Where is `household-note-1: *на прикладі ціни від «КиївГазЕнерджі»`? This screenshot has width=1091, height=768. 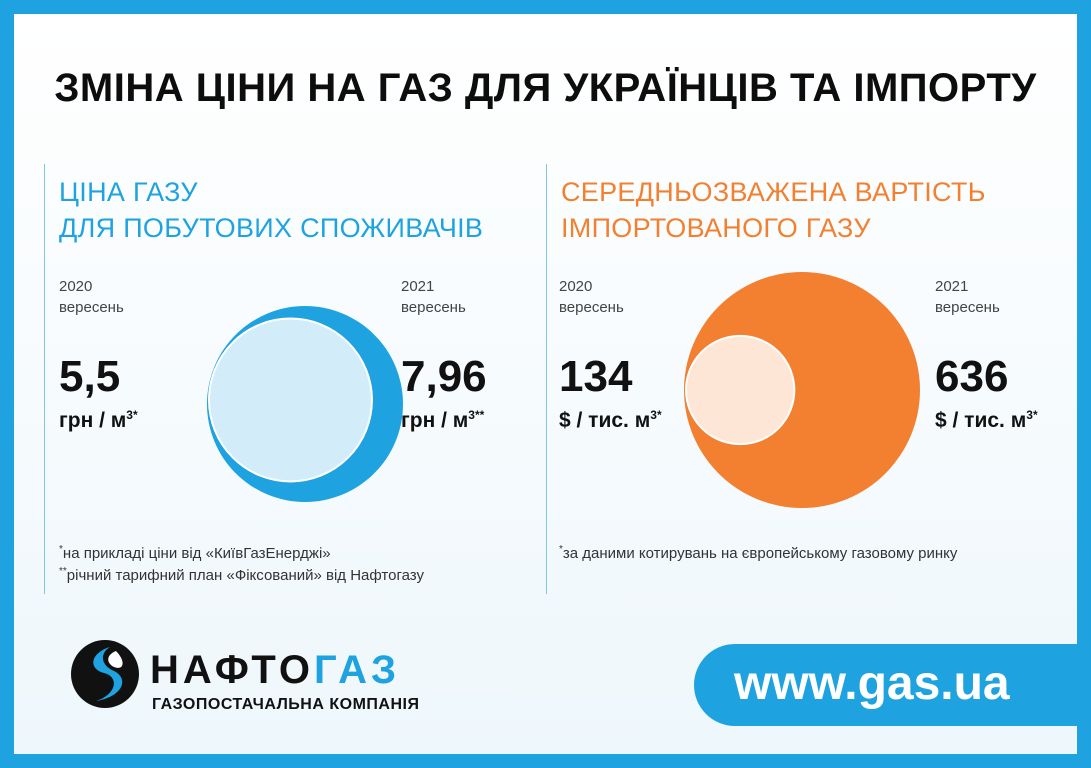
household-note-1: *на прикладі ціни від «КиївГазЕнерджі» is located at coordinates (195, 553).